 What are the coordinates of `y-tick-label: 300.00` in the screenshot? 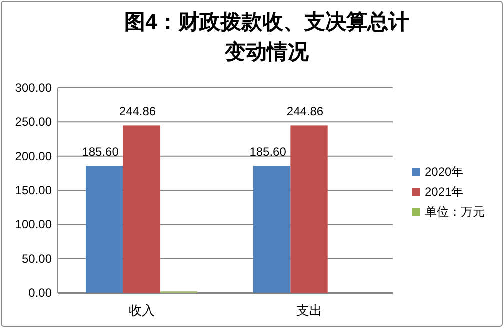 It's located at (33, 88).